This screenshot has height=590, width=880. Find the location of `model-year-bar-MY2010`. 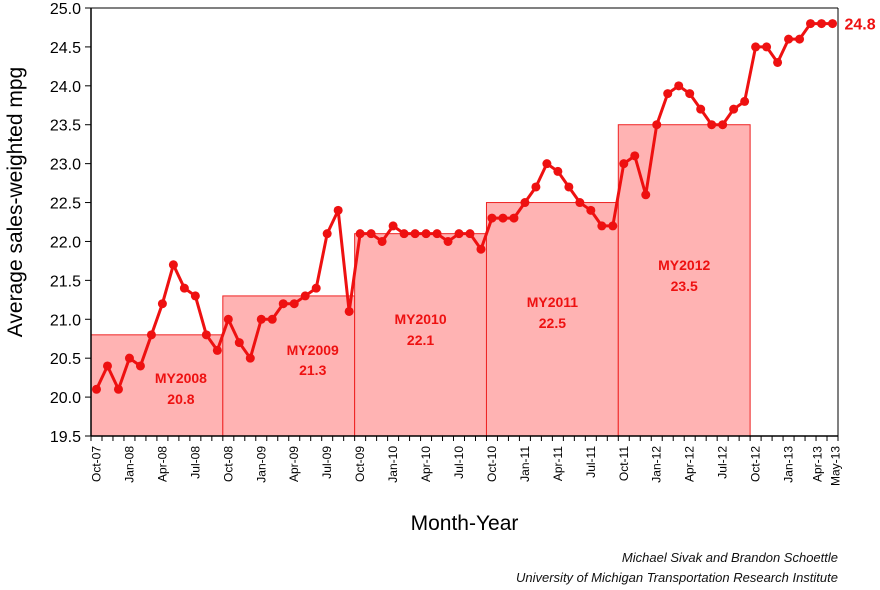

model-year-bar-MY2010 is located at coordinates (420, 335).